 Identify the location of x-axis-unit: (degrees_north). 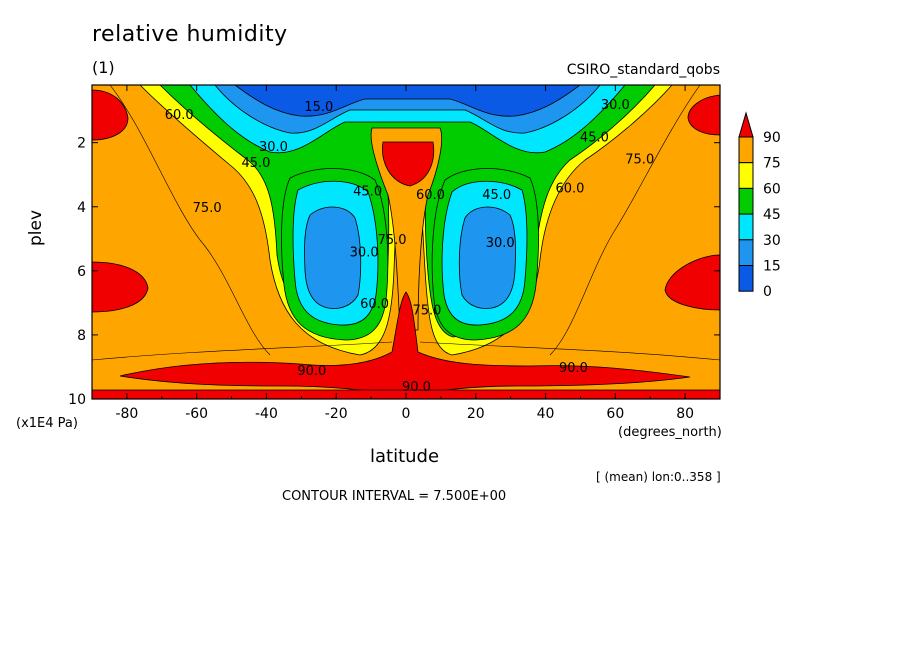
(670, 432).